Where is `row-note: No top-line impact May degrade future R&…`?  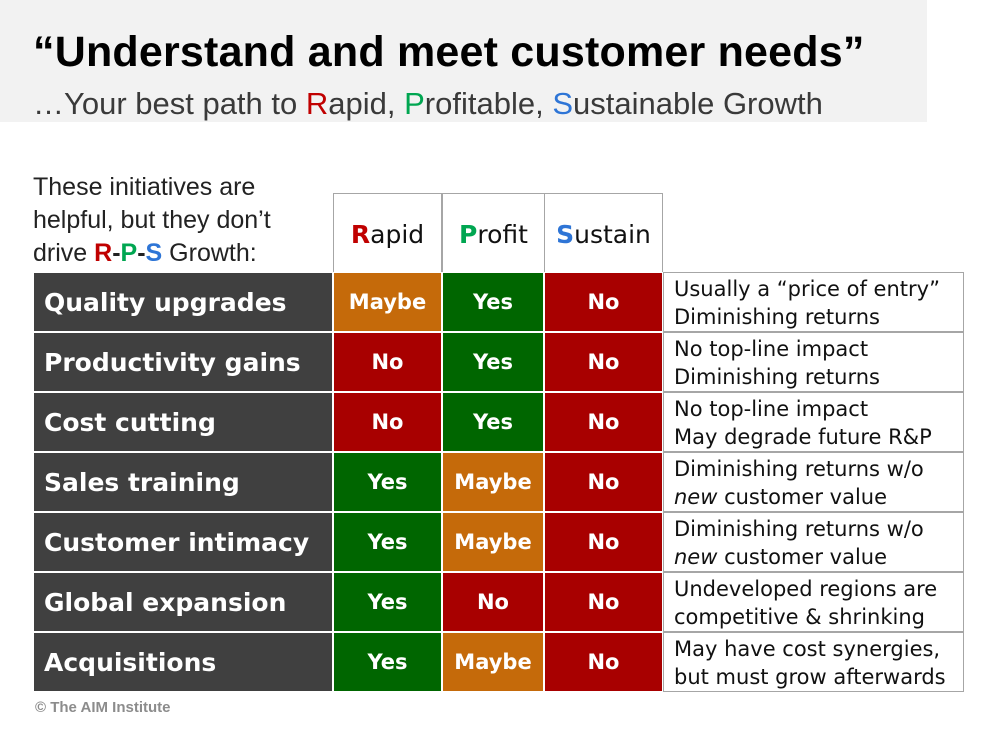
row-note: No top-line impact May degrade future R&… is located at coordinates (813, 422).